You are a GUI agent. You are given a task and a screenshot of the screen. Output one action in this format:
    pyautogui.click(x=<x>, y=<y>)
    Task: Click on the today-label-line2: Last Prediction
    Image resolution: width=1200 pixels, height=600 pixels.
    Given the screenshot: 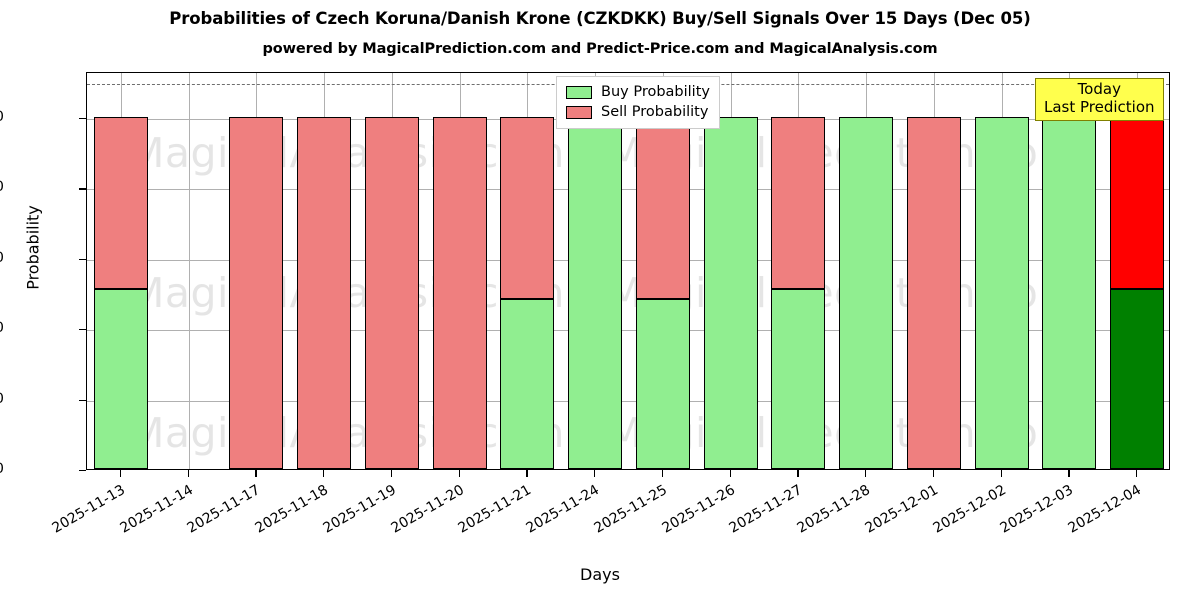 What is the action you would take?
    pyautogui.click(x=1099, y=106)
    